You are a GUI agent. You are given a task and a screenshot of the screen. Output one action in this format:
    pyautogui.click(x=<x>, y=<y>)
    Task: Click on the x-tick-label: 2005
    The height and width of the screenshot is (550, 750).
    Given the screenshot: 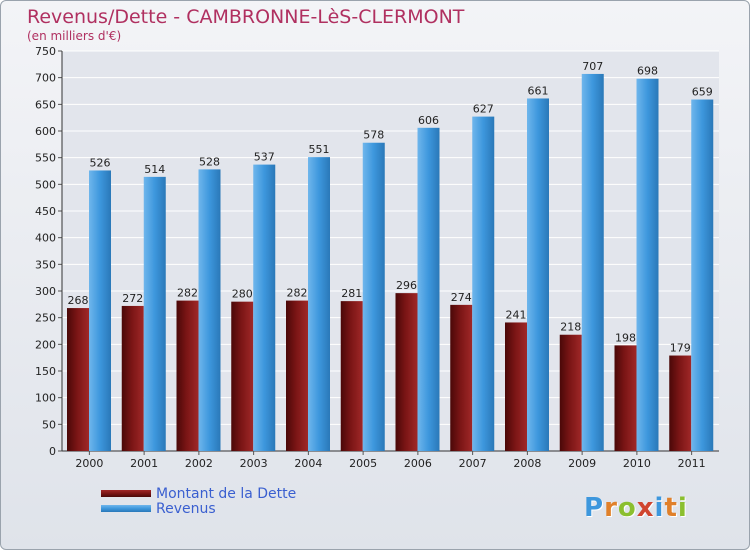 What is the action you would take?
    pyautogui.click(x=363, y=463)
    